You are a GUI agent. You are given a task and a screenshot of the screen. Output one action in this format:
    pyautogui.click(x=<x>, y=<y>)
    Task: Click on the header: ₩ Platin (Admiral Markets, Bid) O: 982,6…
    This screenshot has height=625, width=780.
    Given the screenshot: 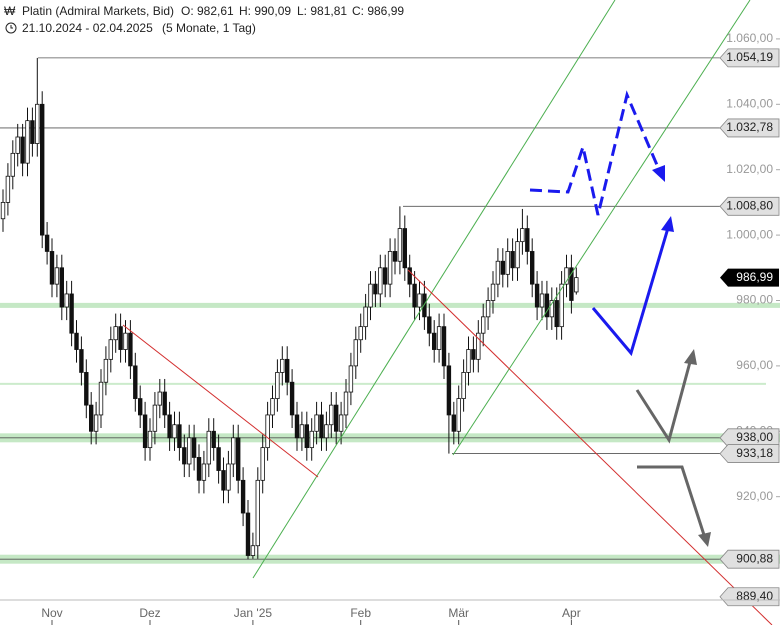 What is the action you would take?
    pyautogui.click(x=204, y=19)
    